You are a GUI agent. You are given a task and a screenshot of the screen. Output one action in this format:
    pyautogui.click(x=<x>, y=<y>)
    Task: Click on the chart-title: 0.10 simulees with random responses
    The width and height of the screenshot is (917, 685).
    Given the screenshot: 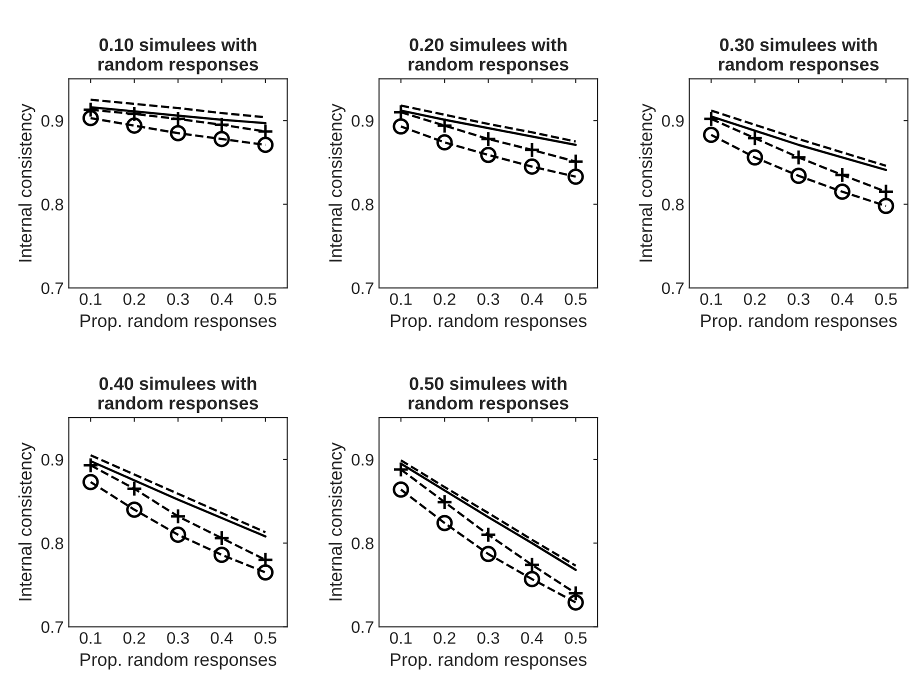 What is the action you would take?
    pyautogui.click(x=178, y=56)
    